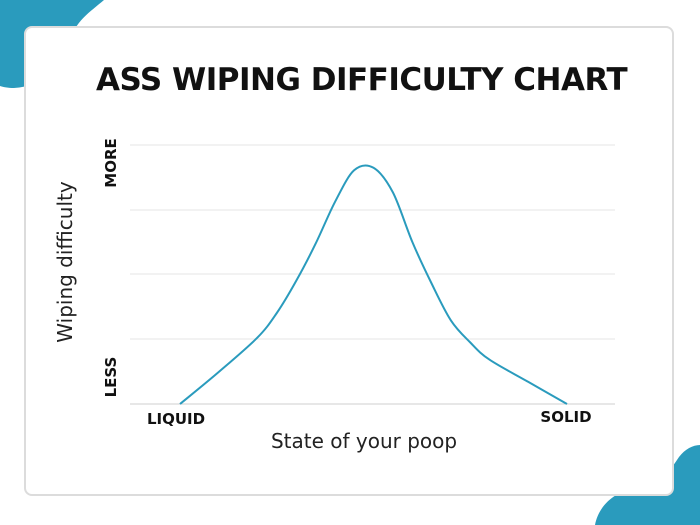  I want to click on x-tick-label-solid: SOLID, so click(565, 417).